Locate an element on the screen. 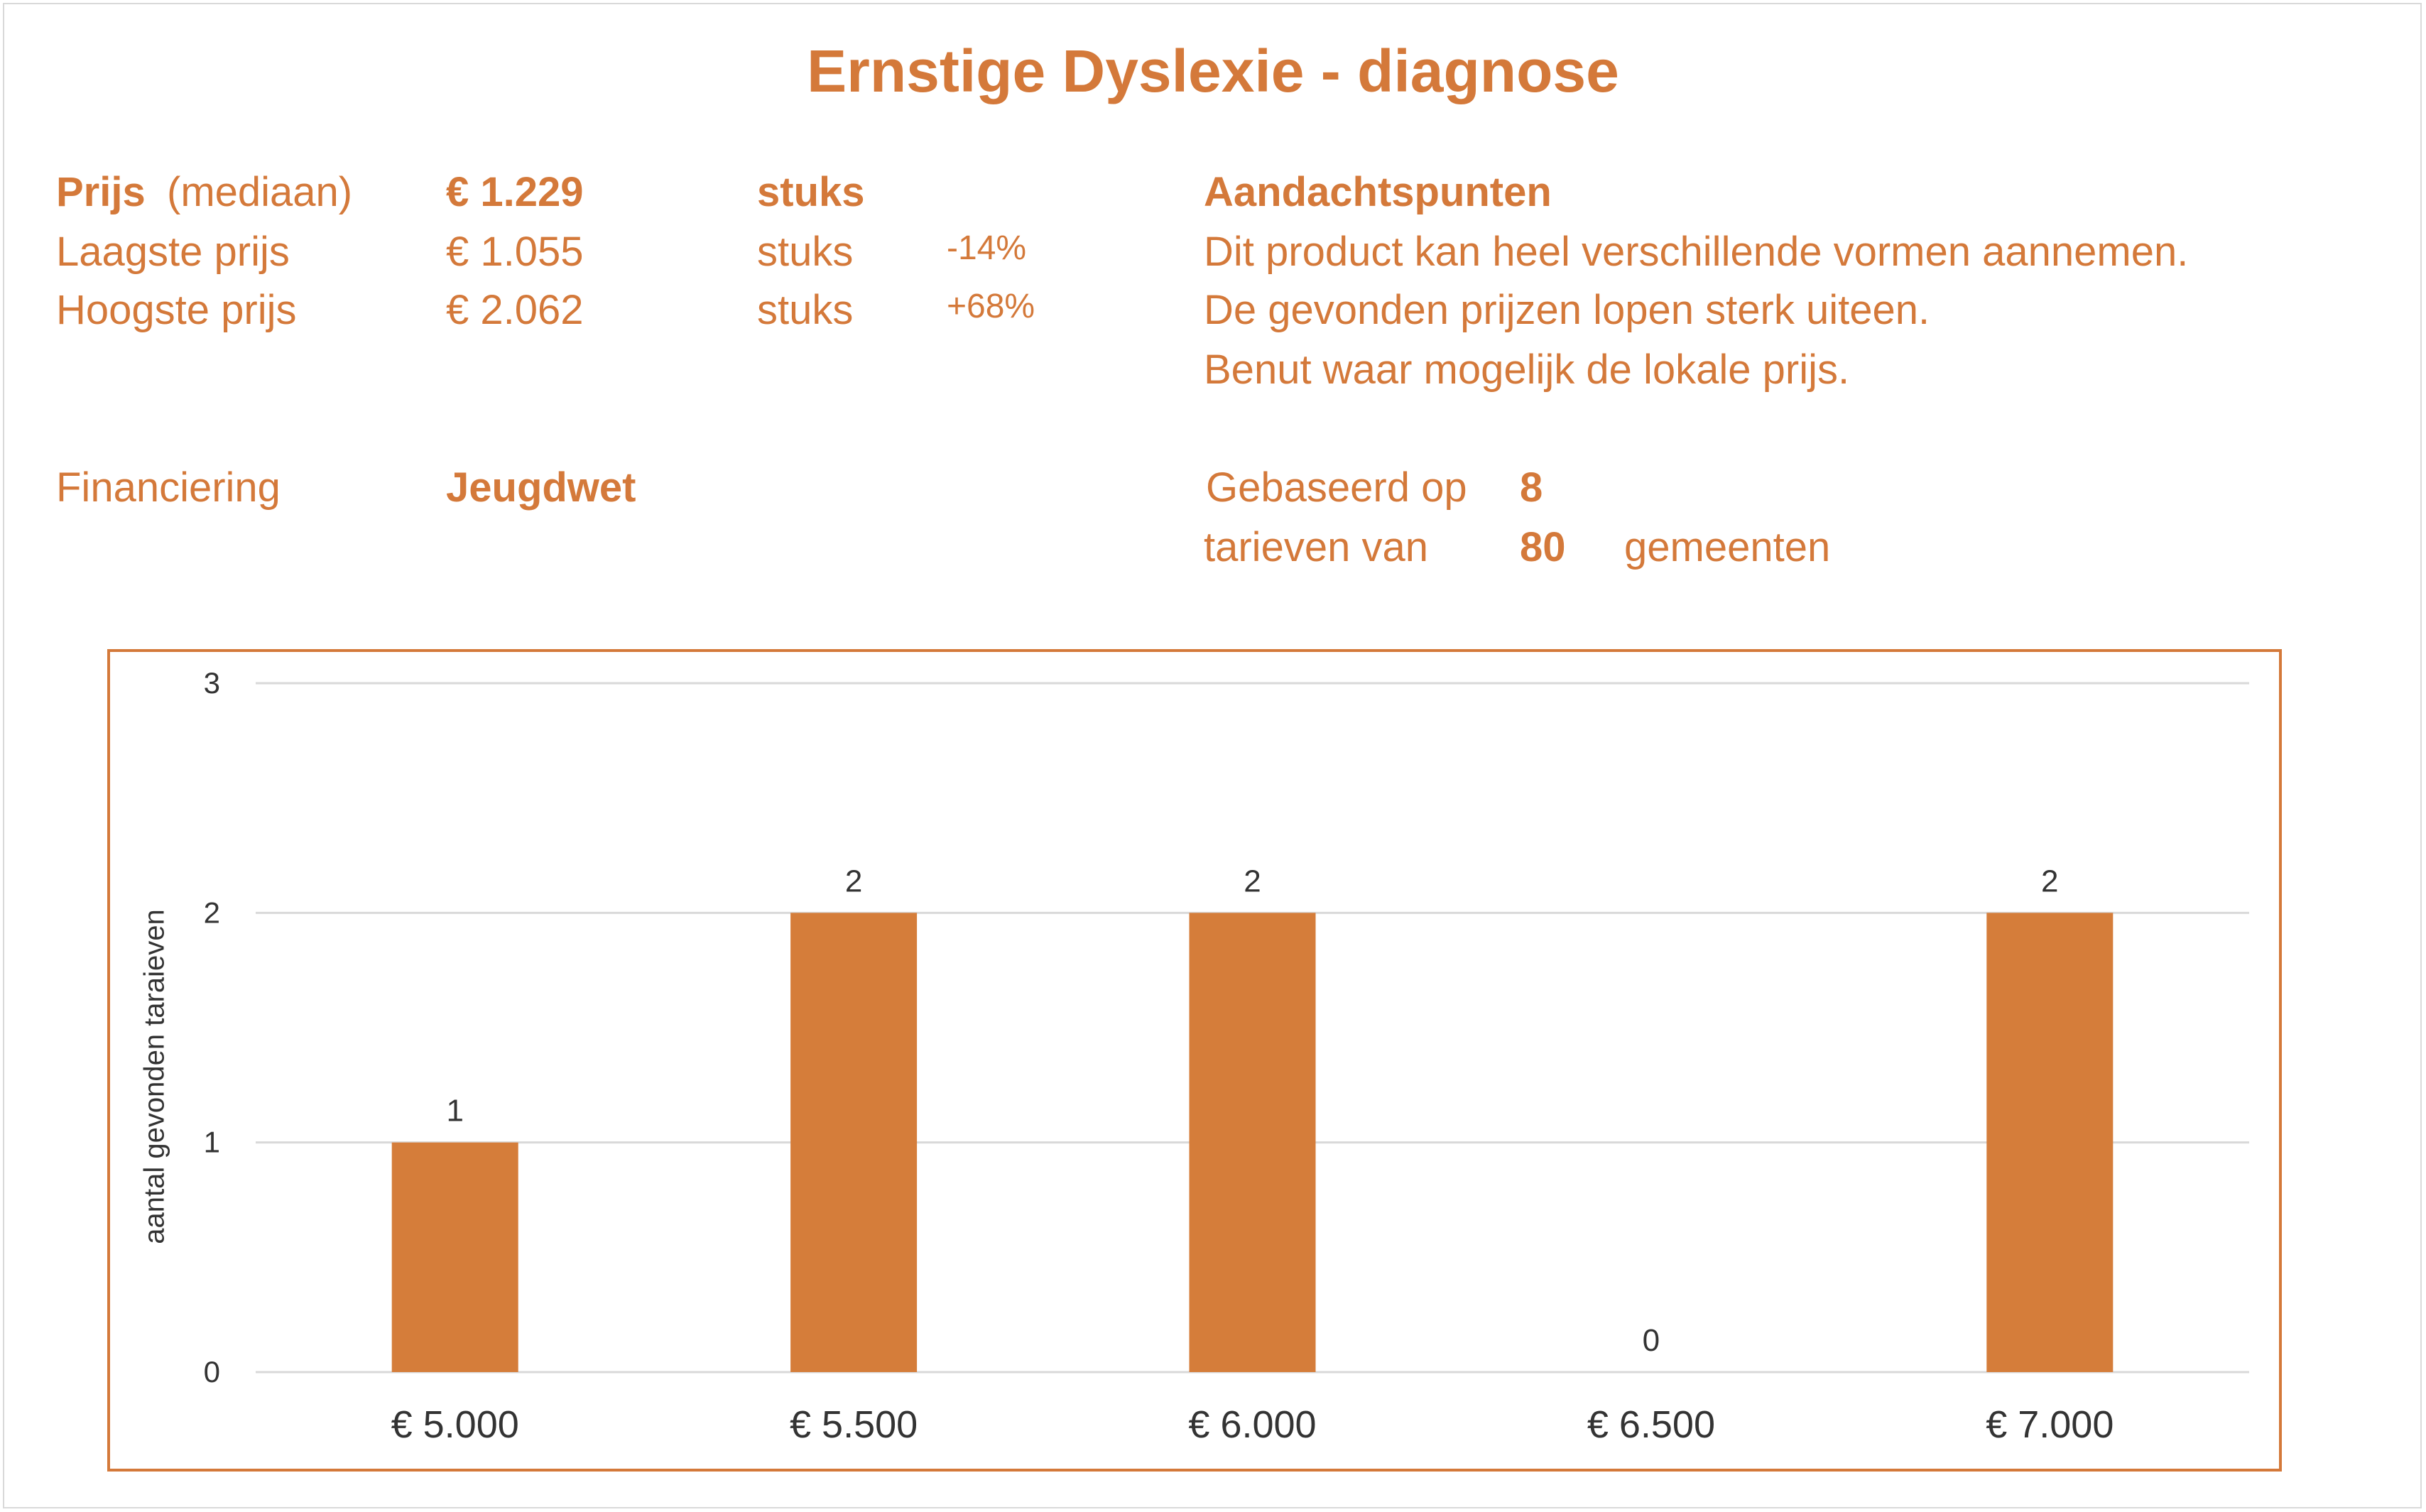 This screenshot has height=1512, width=2426. data-label: 0 is located at coordinates (1651, 1340).